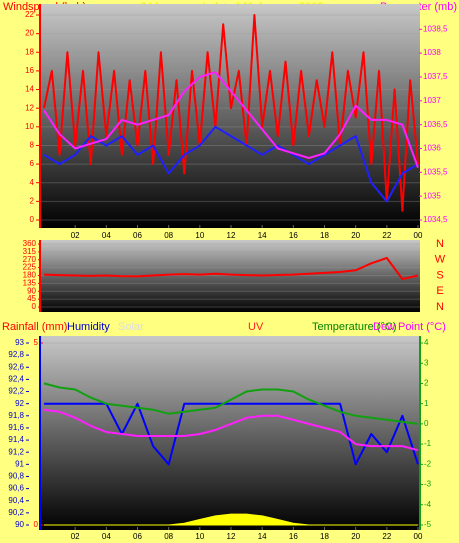  Describe the element at coordinates (426, 362) in the screenshot. I see `y2-tick-label: 3` at that location.